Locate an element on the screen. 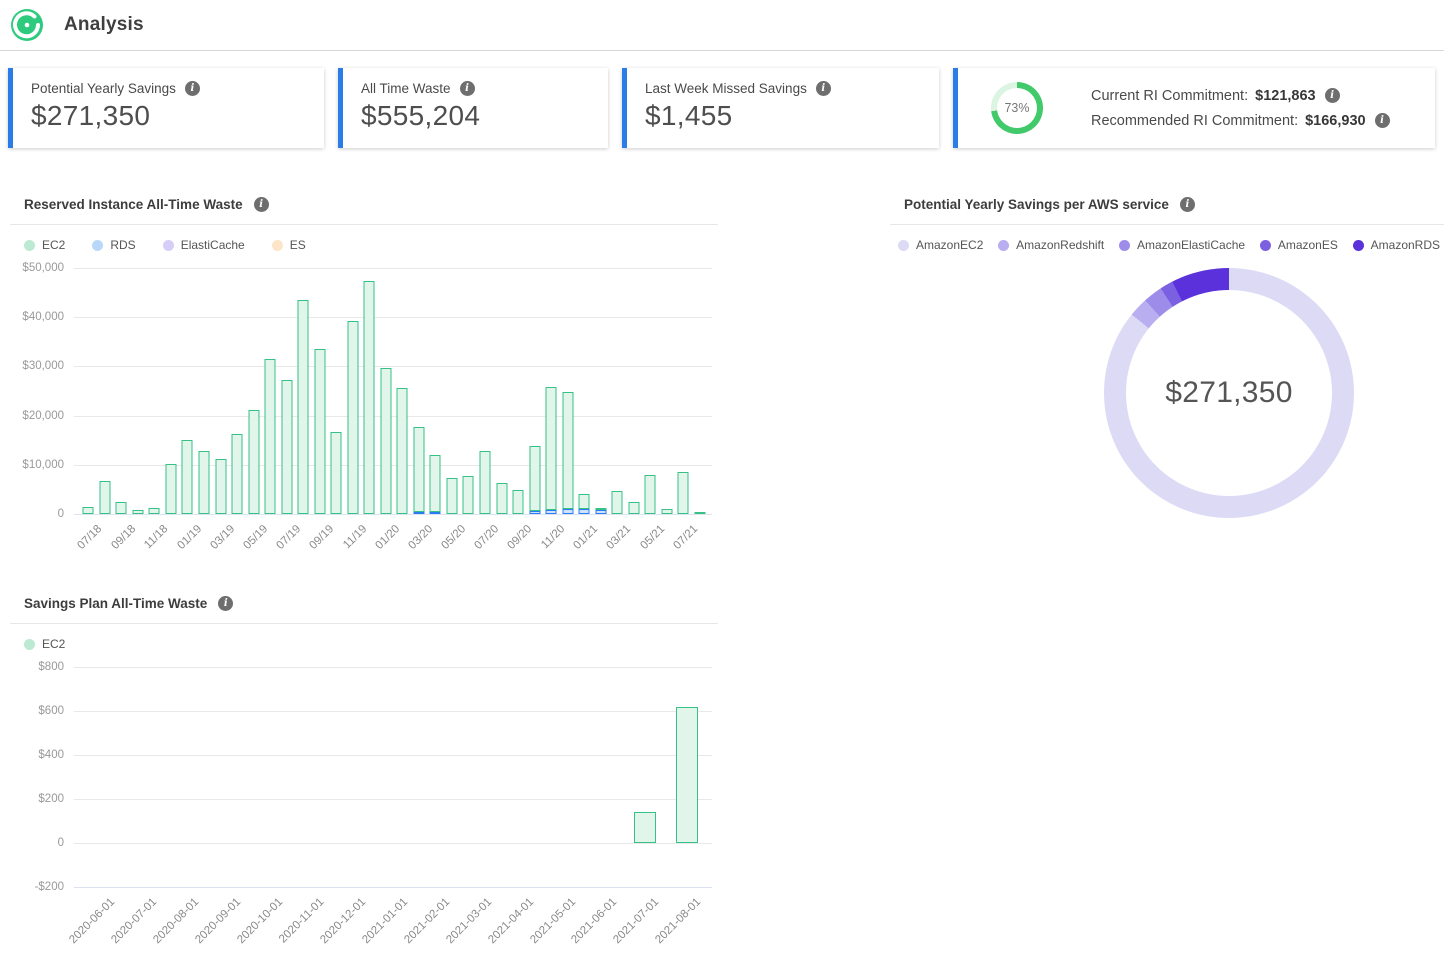 The width and height of the screenshot is (1444, 971). x-tick-slot: 01/20 is located at coordinates (387, 545).